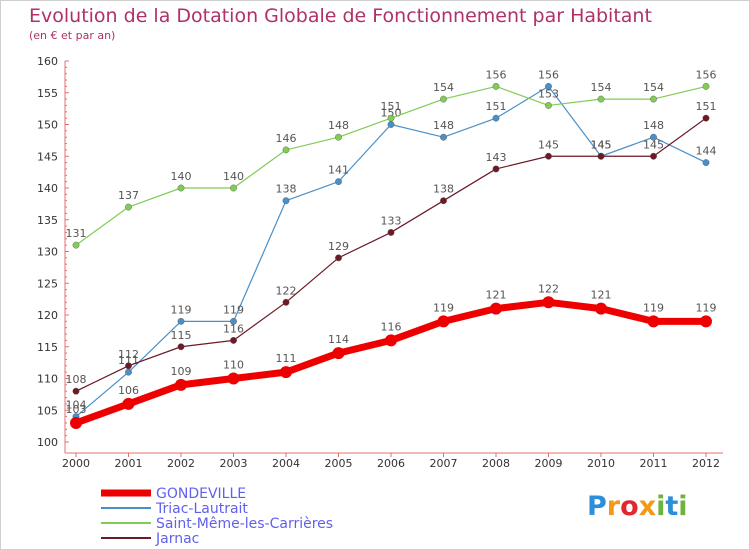 This screenshot has width=750, height=550. I want to click on legend-label: GONDEVILLE, so click(201, 494).